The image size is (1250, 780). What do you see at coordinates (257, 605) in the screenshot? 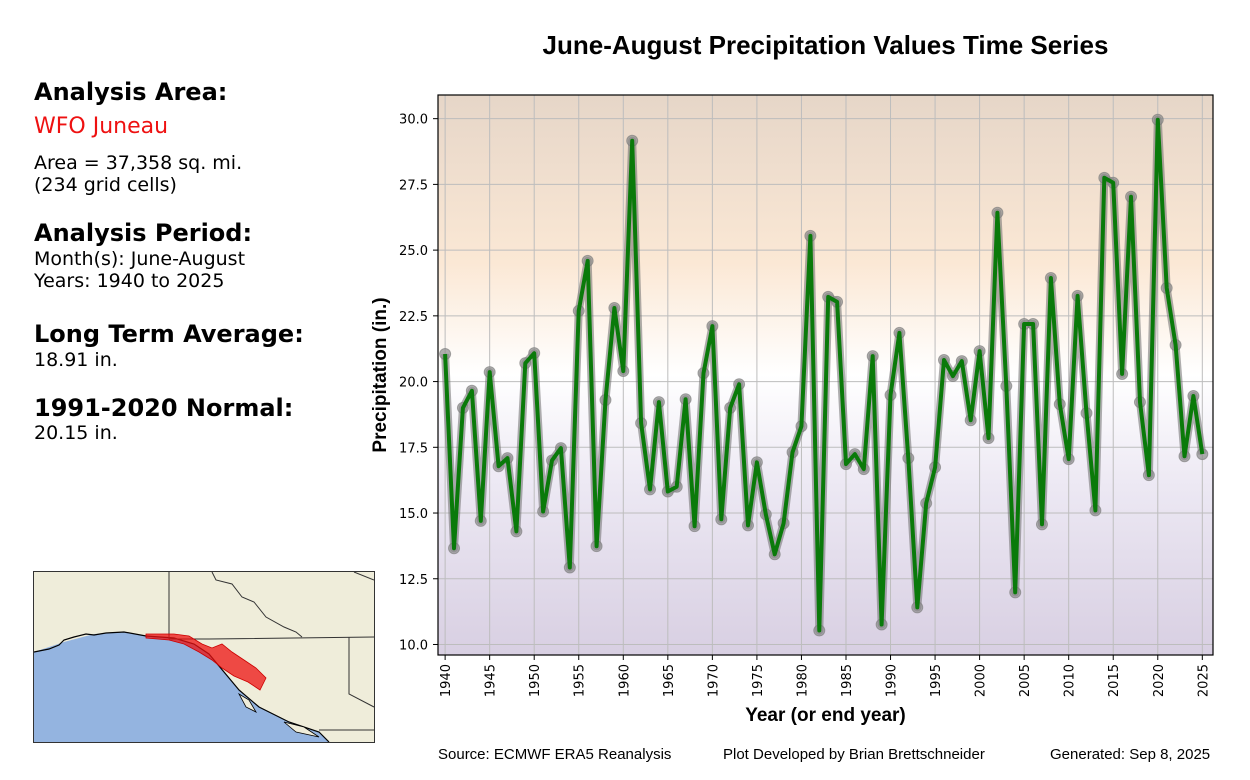
I see `territory-border` at bounding box center [257, 605].